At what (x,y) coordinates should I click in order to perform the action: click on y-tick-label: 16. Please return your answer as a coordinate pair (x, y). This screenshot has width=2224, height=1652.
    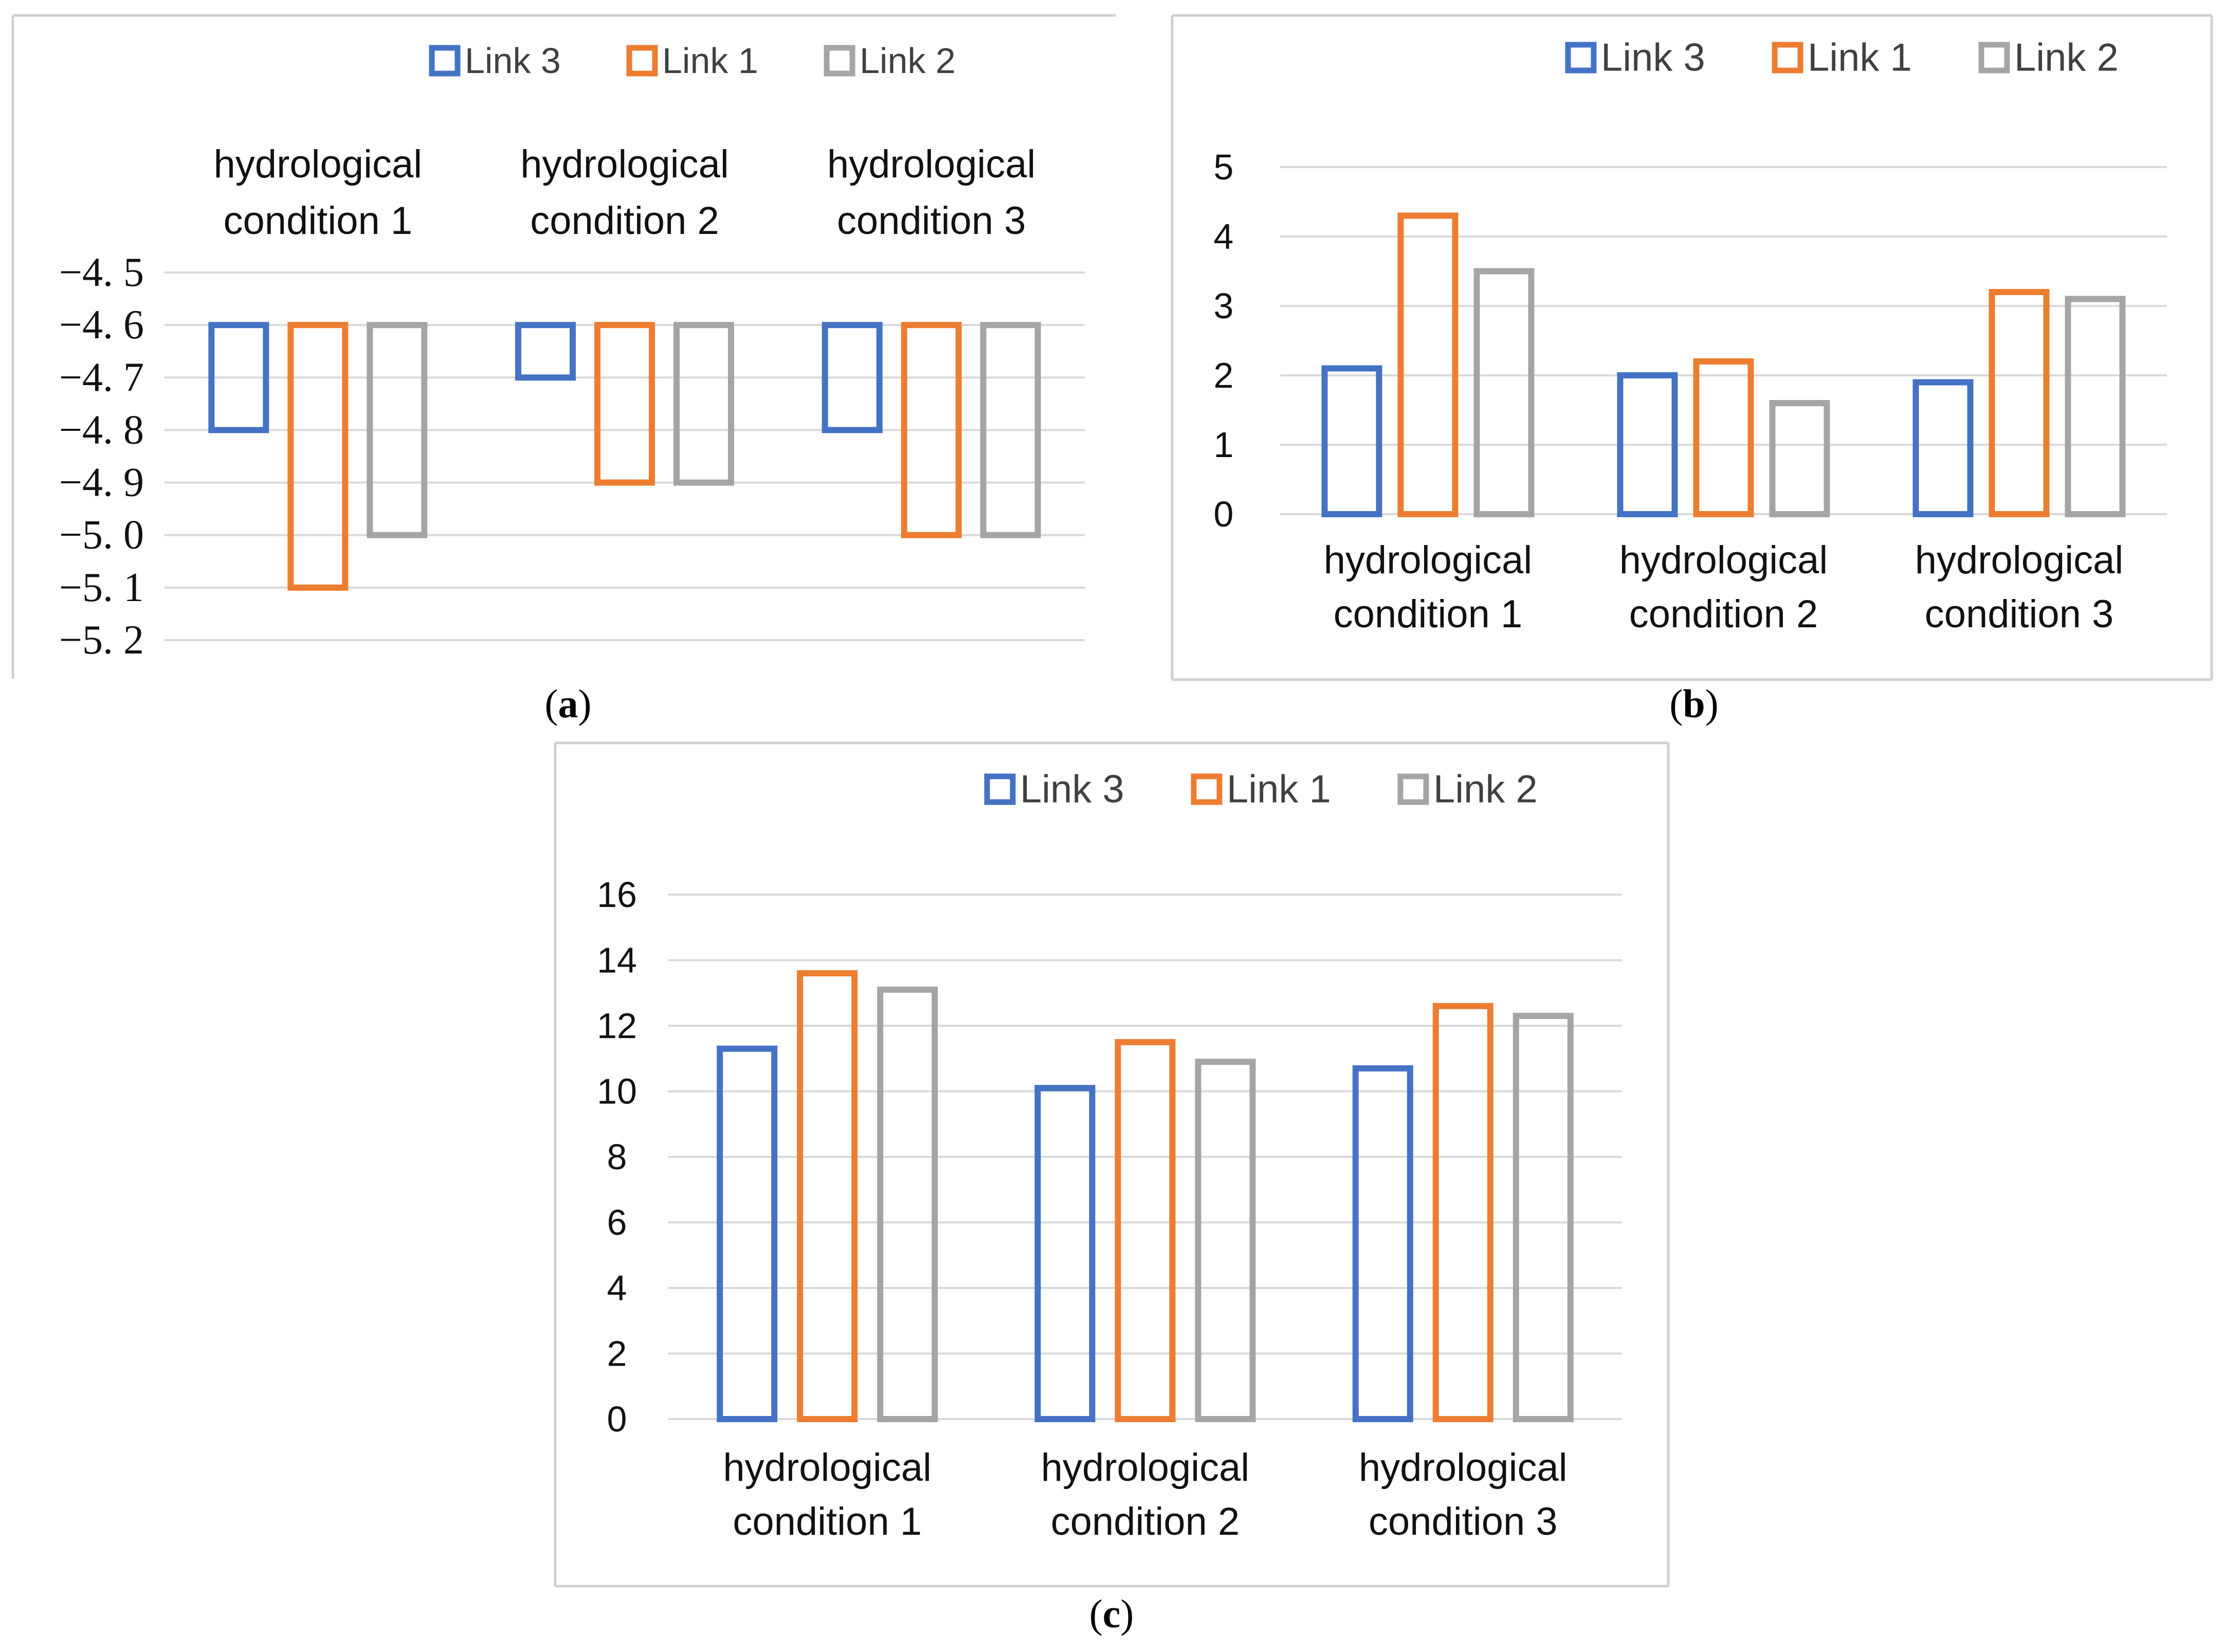
    Looking at the image, I should click on (617, 895).